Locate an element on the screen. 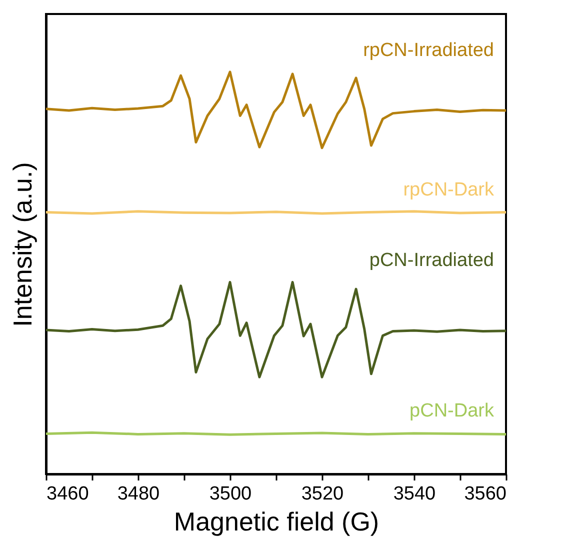  x-tick-label: 3540 is located at coordinates (414, 494).